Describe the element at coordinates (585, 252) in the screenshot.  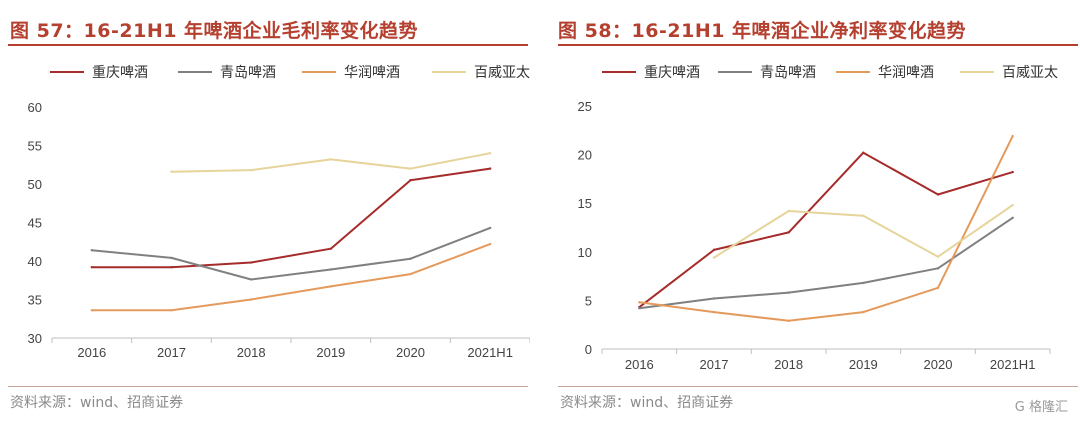
I see `y-tick-label: 10` at that location.